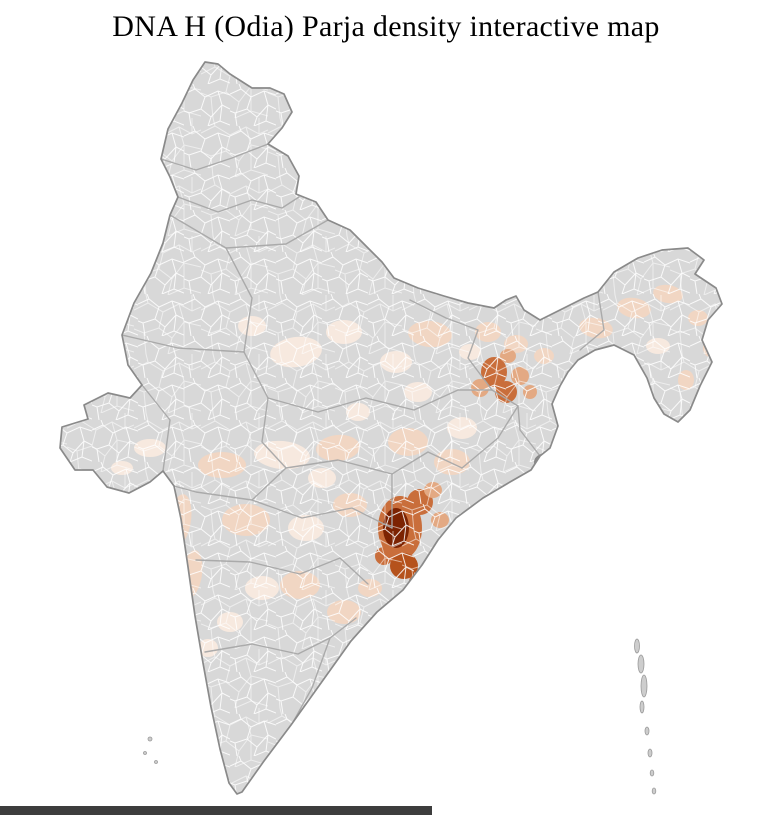 Image resolution: width=772 pixels, height=815 pixels. I want to click on river-delta-region, so click(547, 462).